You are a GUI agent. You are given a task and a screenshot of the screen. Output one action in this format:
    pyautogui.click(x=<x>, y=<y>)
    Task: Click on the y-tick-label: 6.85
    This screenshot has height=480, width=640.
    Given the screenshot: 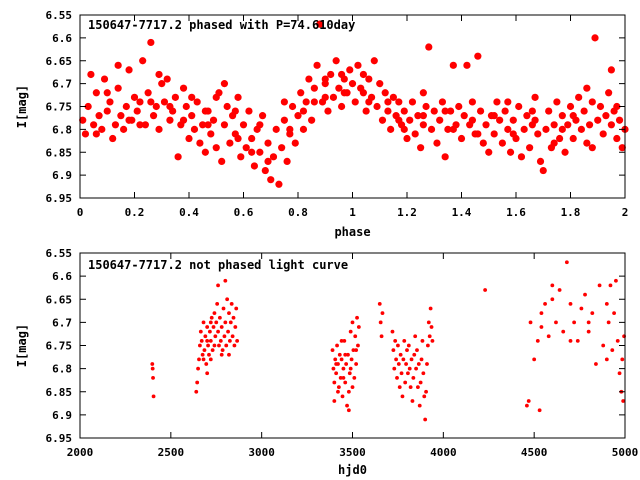 What is the action you would take?
    pyautogui.click(x=59, y=392)
    